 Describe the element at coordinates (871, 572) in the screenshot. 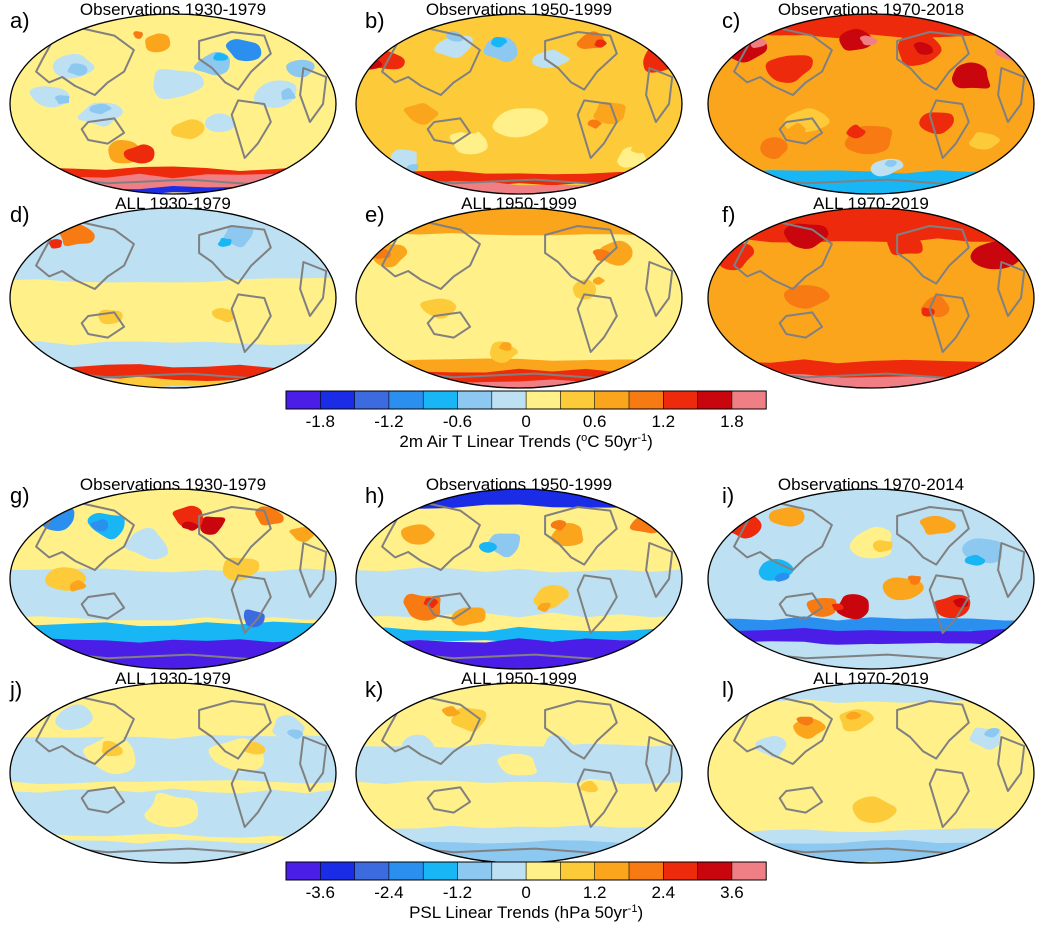

I see `map-panel-i: i) Observations 1970-2014` at that location.